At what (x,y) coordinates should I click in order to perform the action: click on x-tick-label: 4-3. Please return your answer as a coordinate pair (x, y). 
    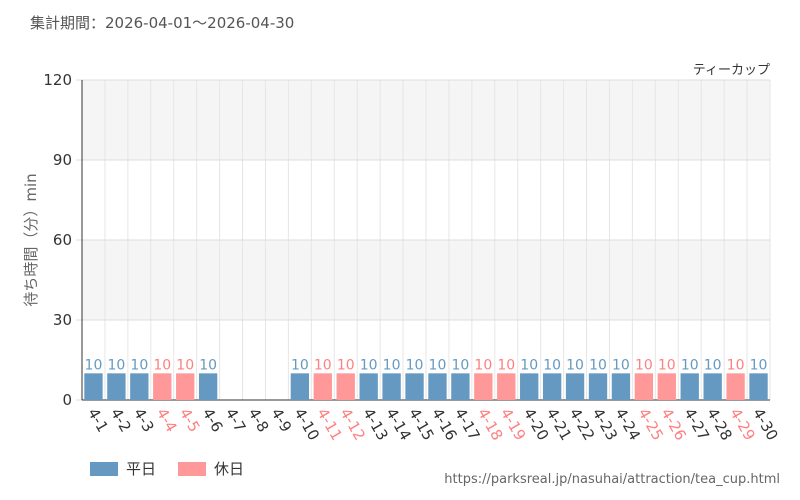
    Looking at the image, I should click on (144, 420).